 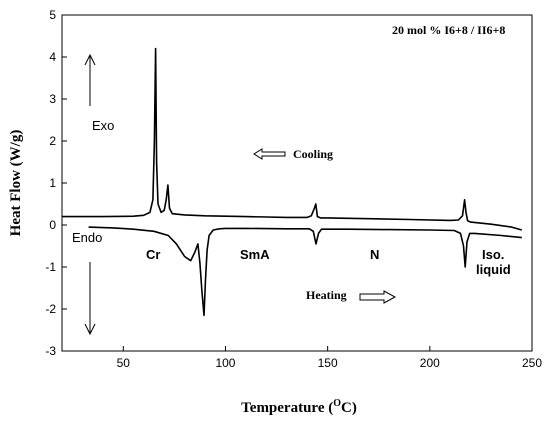 I want to click on y-tick-label: -1, so click(x=50, y=267).